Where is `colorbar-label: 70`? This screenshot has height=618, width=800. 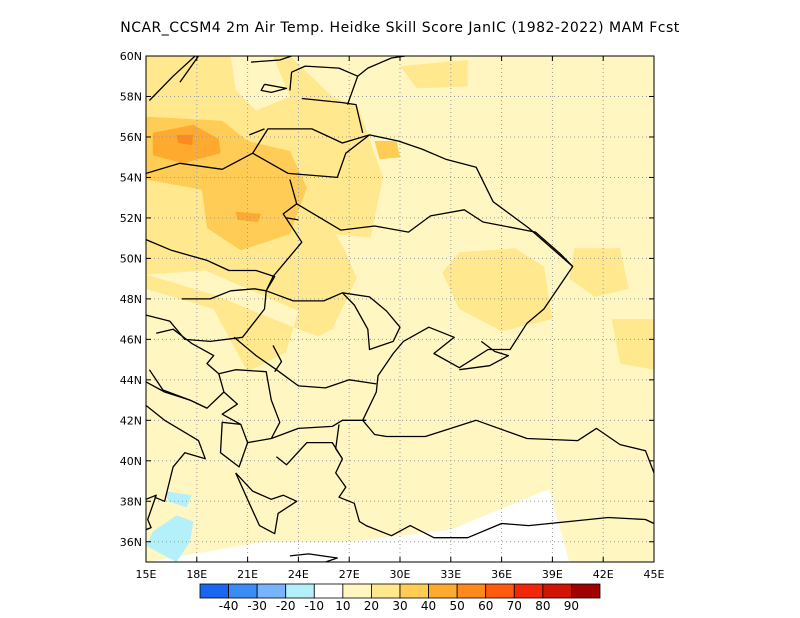
colorbar-label: 70 is located at coordinates (514, 606).